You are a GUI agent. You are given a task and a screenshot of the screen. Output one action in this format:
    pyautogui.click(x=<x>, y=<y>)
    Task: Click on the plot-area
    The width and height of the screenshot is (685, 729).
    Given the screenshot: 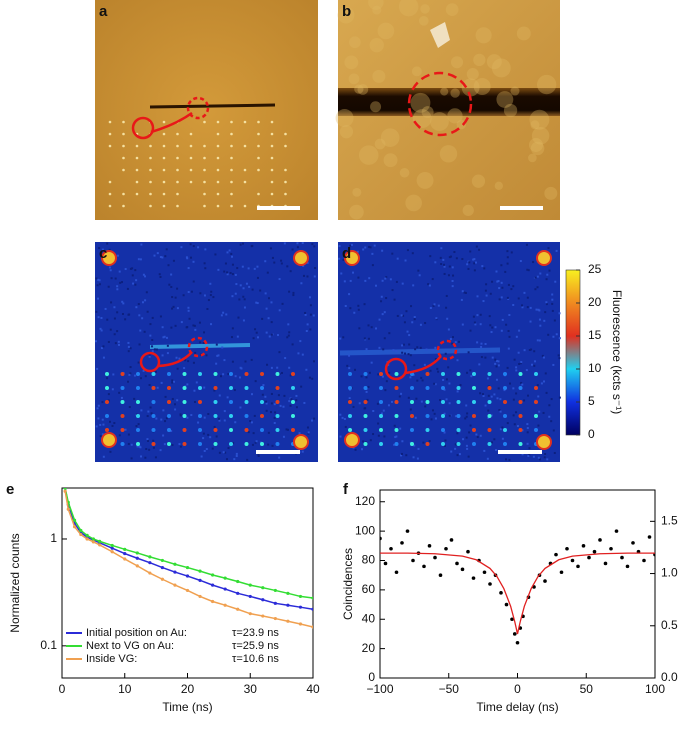 What is the action you would take?
    pyautogui.click(x=517, y=587)
    